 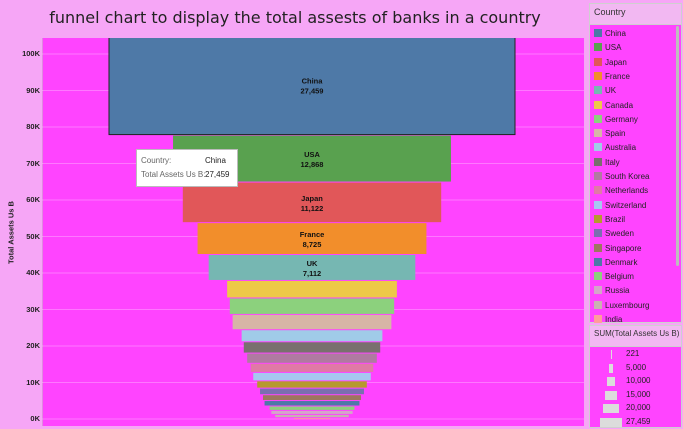 I want to click on size-legend-label: 20,000, so click(x=638, y=407).